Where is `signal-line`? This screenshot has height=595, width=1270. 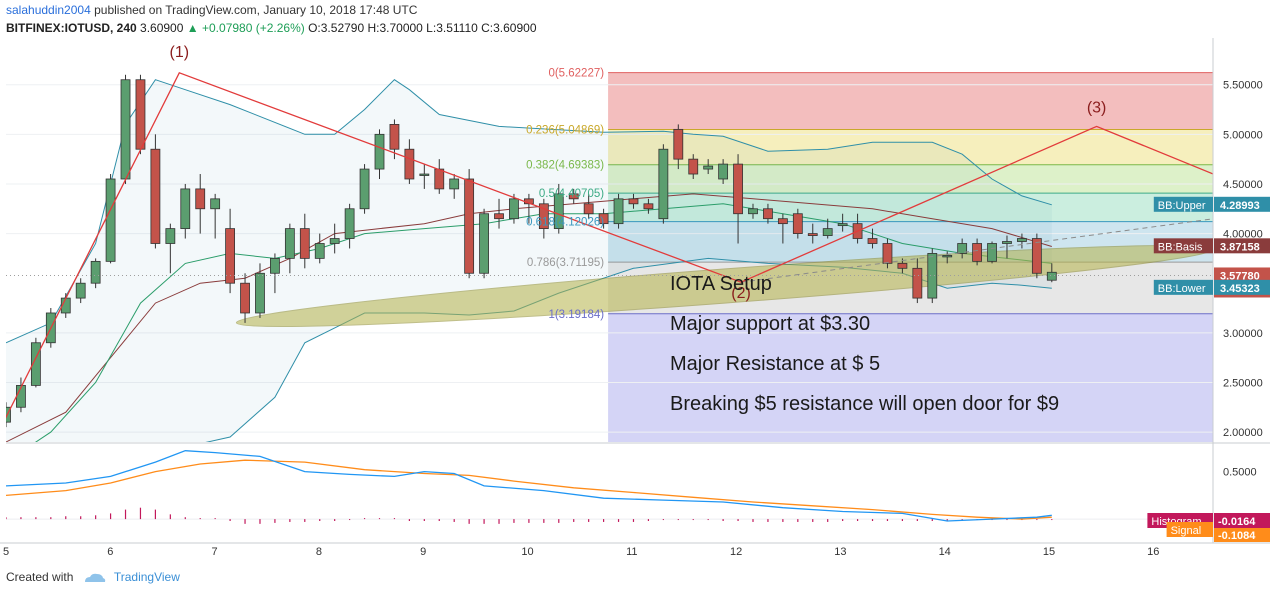 signal-line is located at coordinates (529, 489).